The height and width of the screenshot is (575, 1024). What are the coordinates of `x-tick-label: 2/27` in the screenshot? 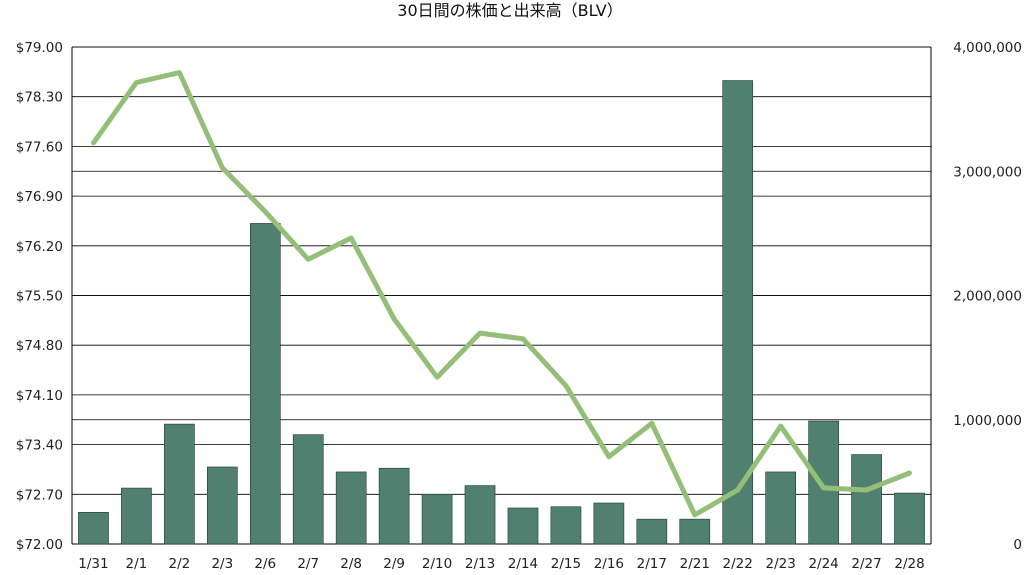 It's located at (866, 564).